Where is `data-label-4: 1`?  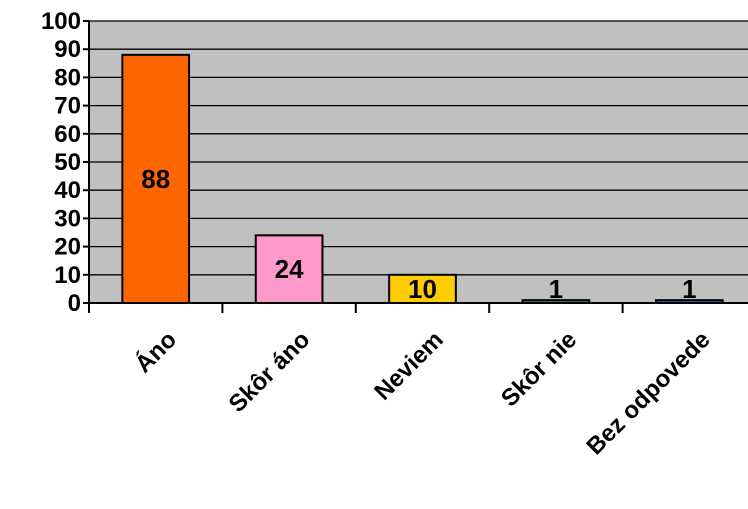
data-label-4: 1 is located at coordinates (689, 289).